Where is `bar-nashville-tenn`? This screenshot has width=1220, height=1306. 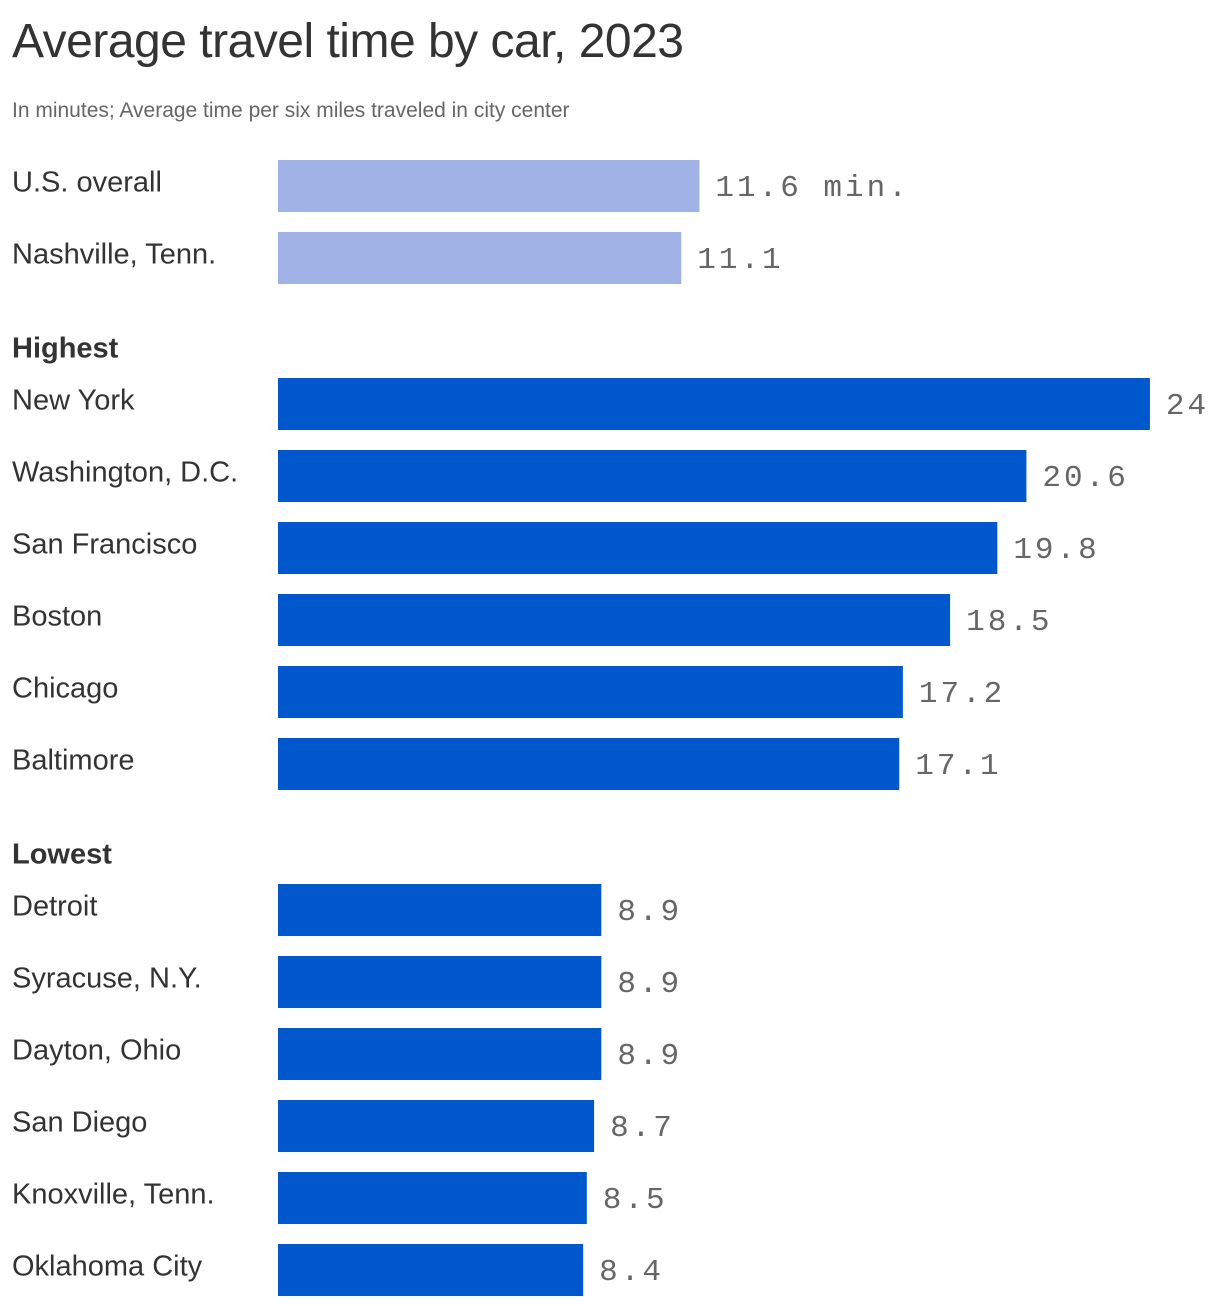
bar-nashville-tenn is located at coordinates (480, 258).